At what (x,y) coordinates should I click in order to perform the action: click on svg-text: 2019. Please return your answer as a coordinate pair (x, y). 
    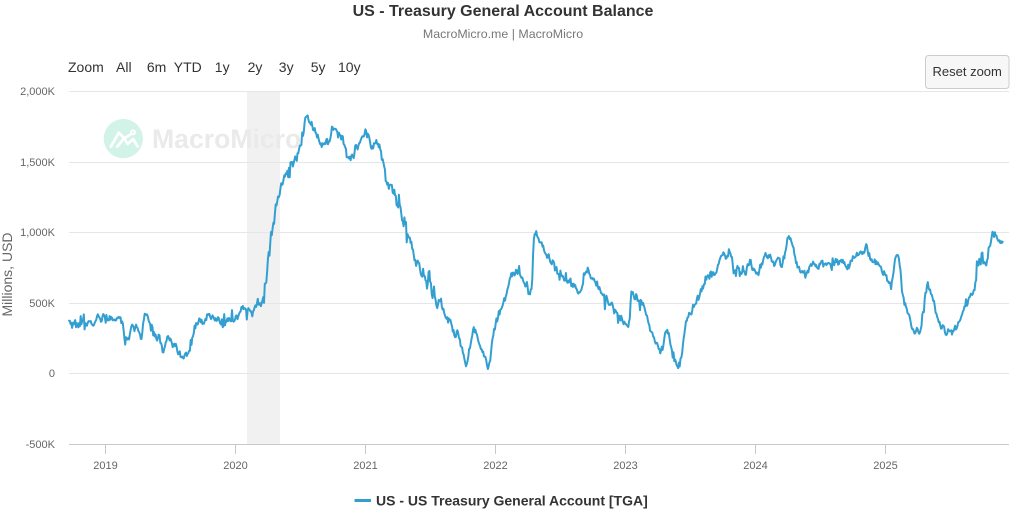
    Looking at the image, I should click on (105, 466).